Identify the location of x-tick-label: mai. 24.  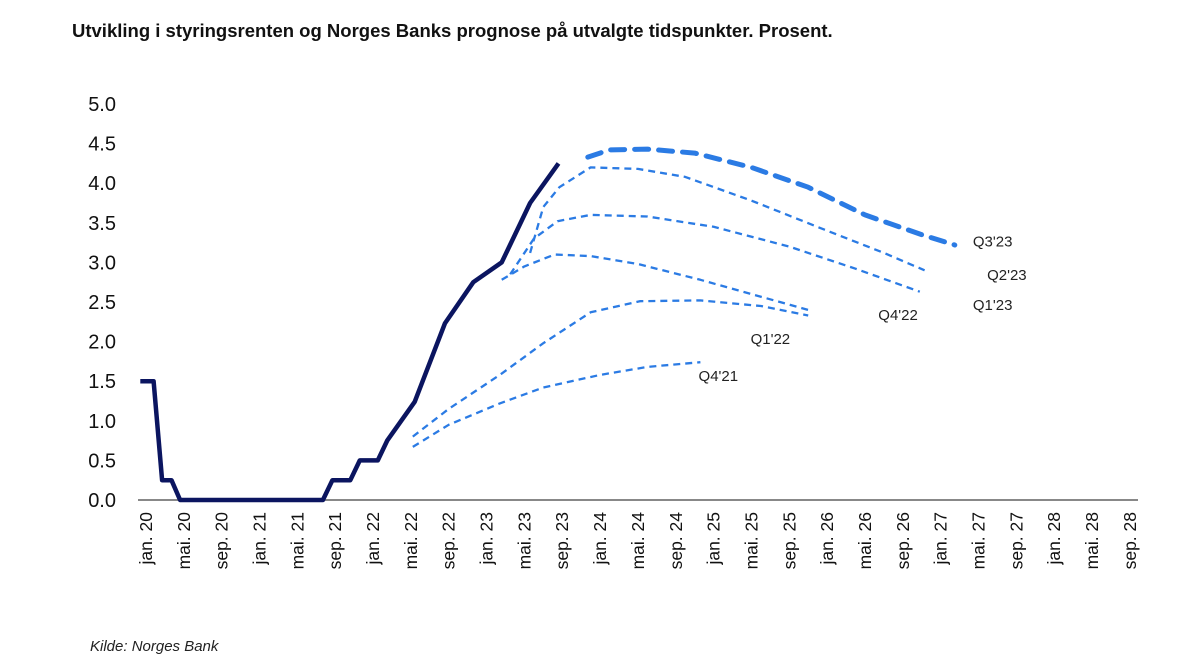
(638, 541).